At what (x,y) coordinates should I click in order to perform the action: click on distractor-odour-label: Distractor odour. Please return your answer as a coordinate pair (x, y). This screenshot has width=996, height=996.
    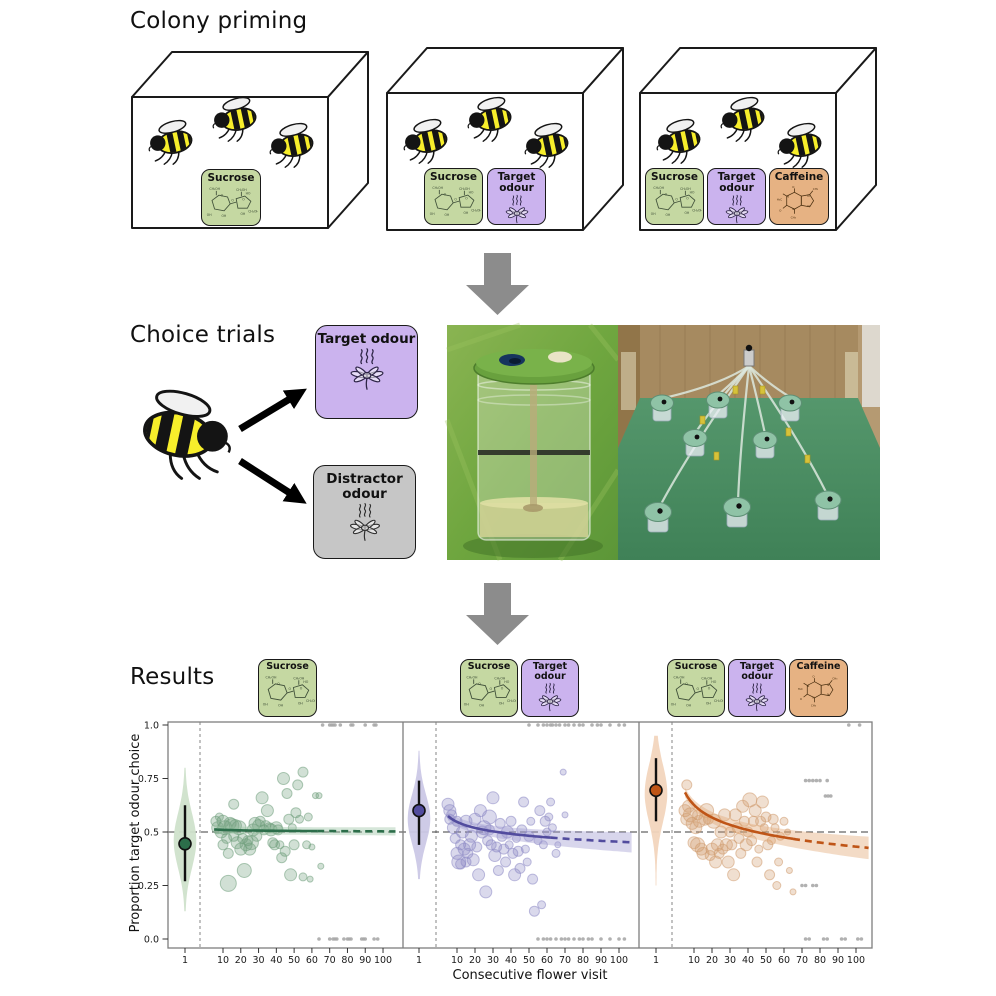
    Looking at the image, I should click on (364, 487).